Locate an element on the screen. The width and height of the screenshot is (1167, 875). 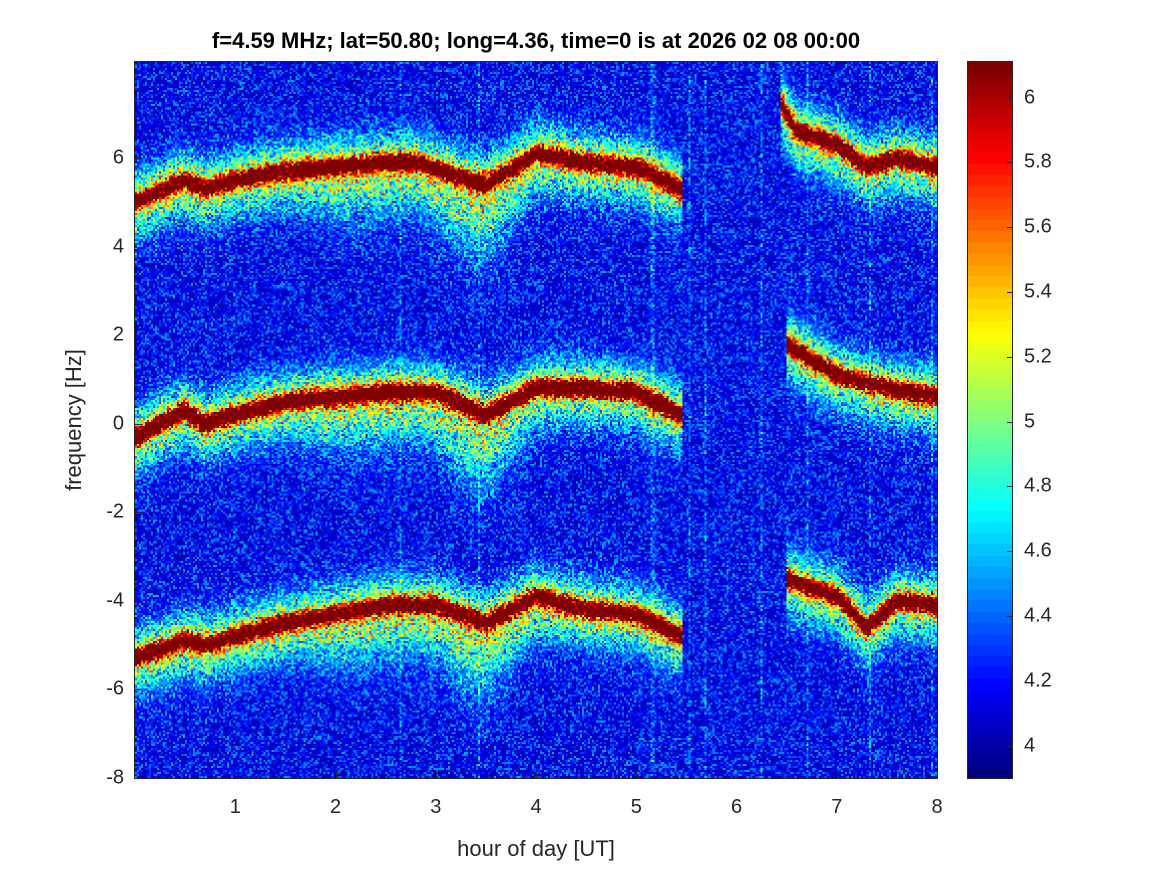
colorbar-tick-label: 4.6 is located at coordinates (1038, 550).